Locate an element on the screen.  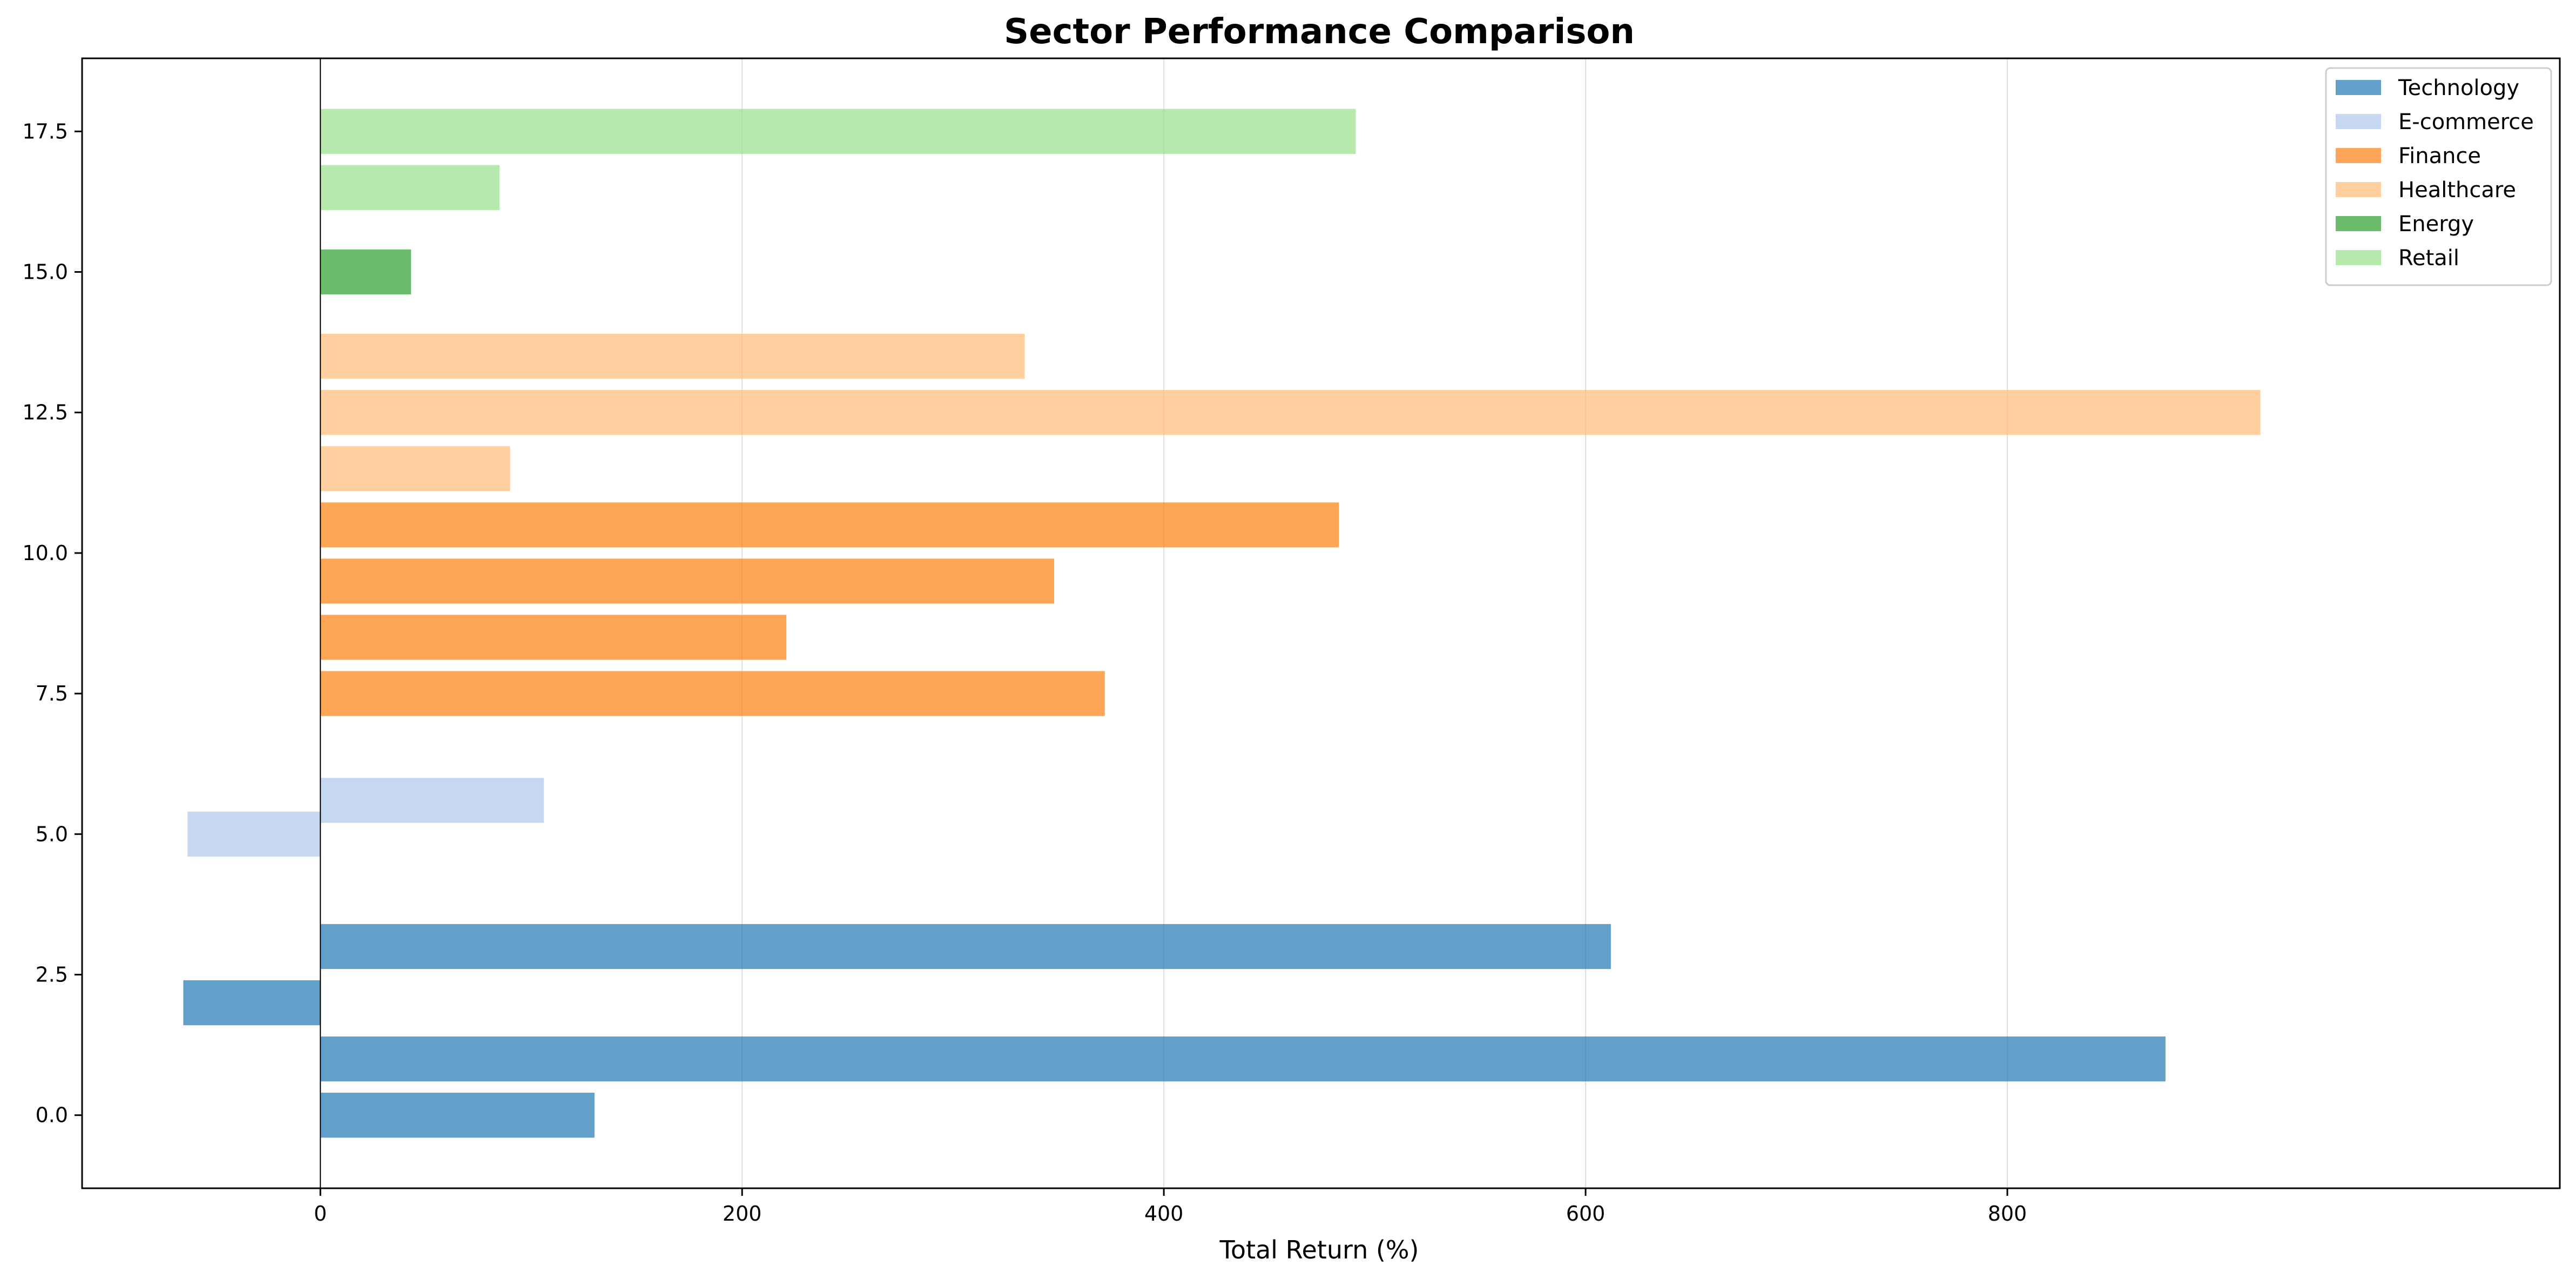
y-tick-label: 7.5 is located at coordinates (52, 693).